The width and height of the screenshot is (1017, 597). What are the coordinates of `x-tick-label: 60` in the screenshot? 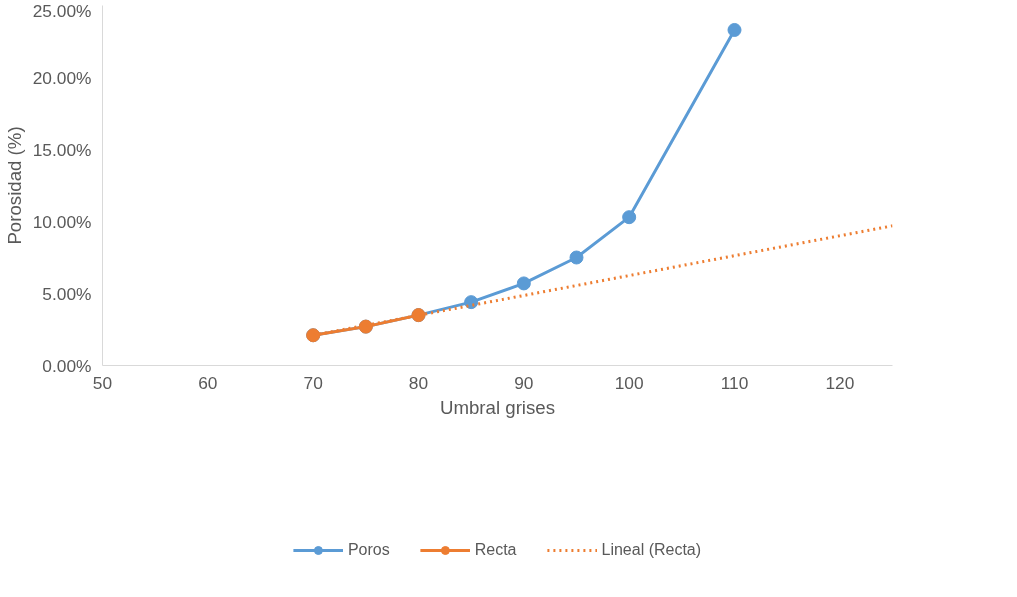 It's located at (208, 382).